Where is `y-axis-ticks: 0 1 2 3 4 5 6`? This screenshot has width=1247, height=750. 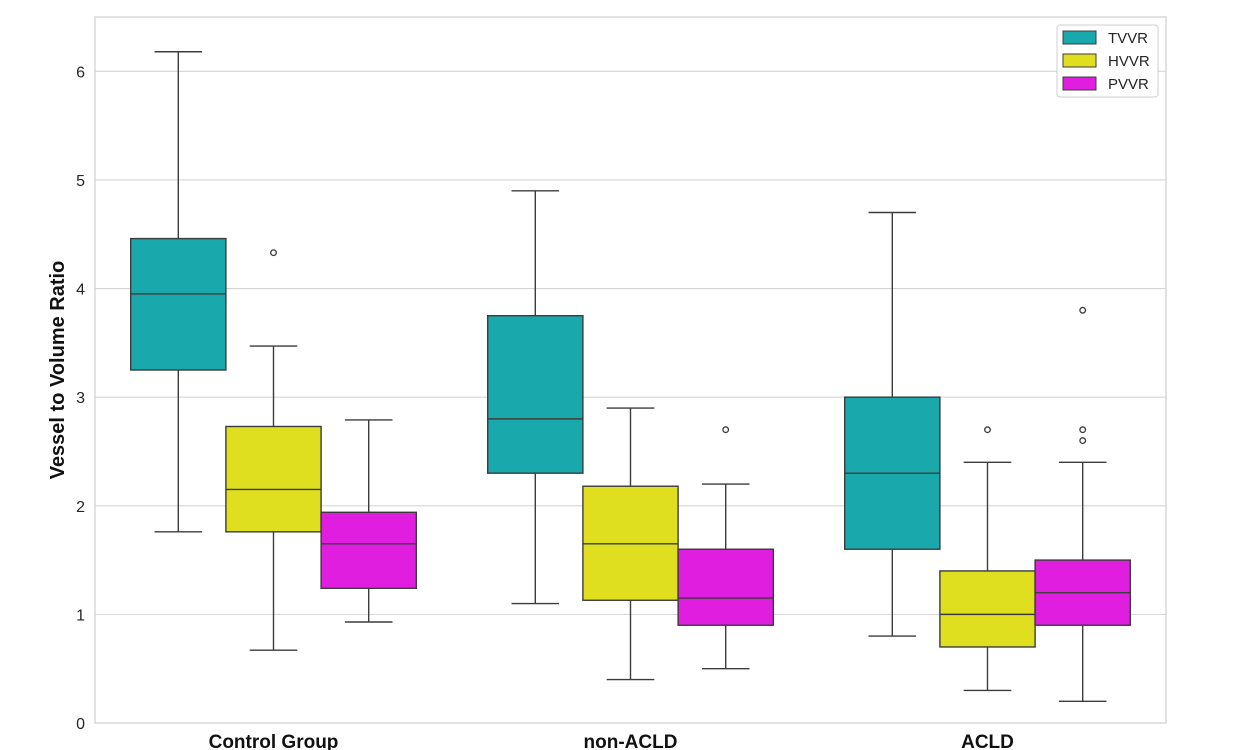
y-axis-ticks: 0 1 2 3 4 5 6 is located at coordinates (80, 398).